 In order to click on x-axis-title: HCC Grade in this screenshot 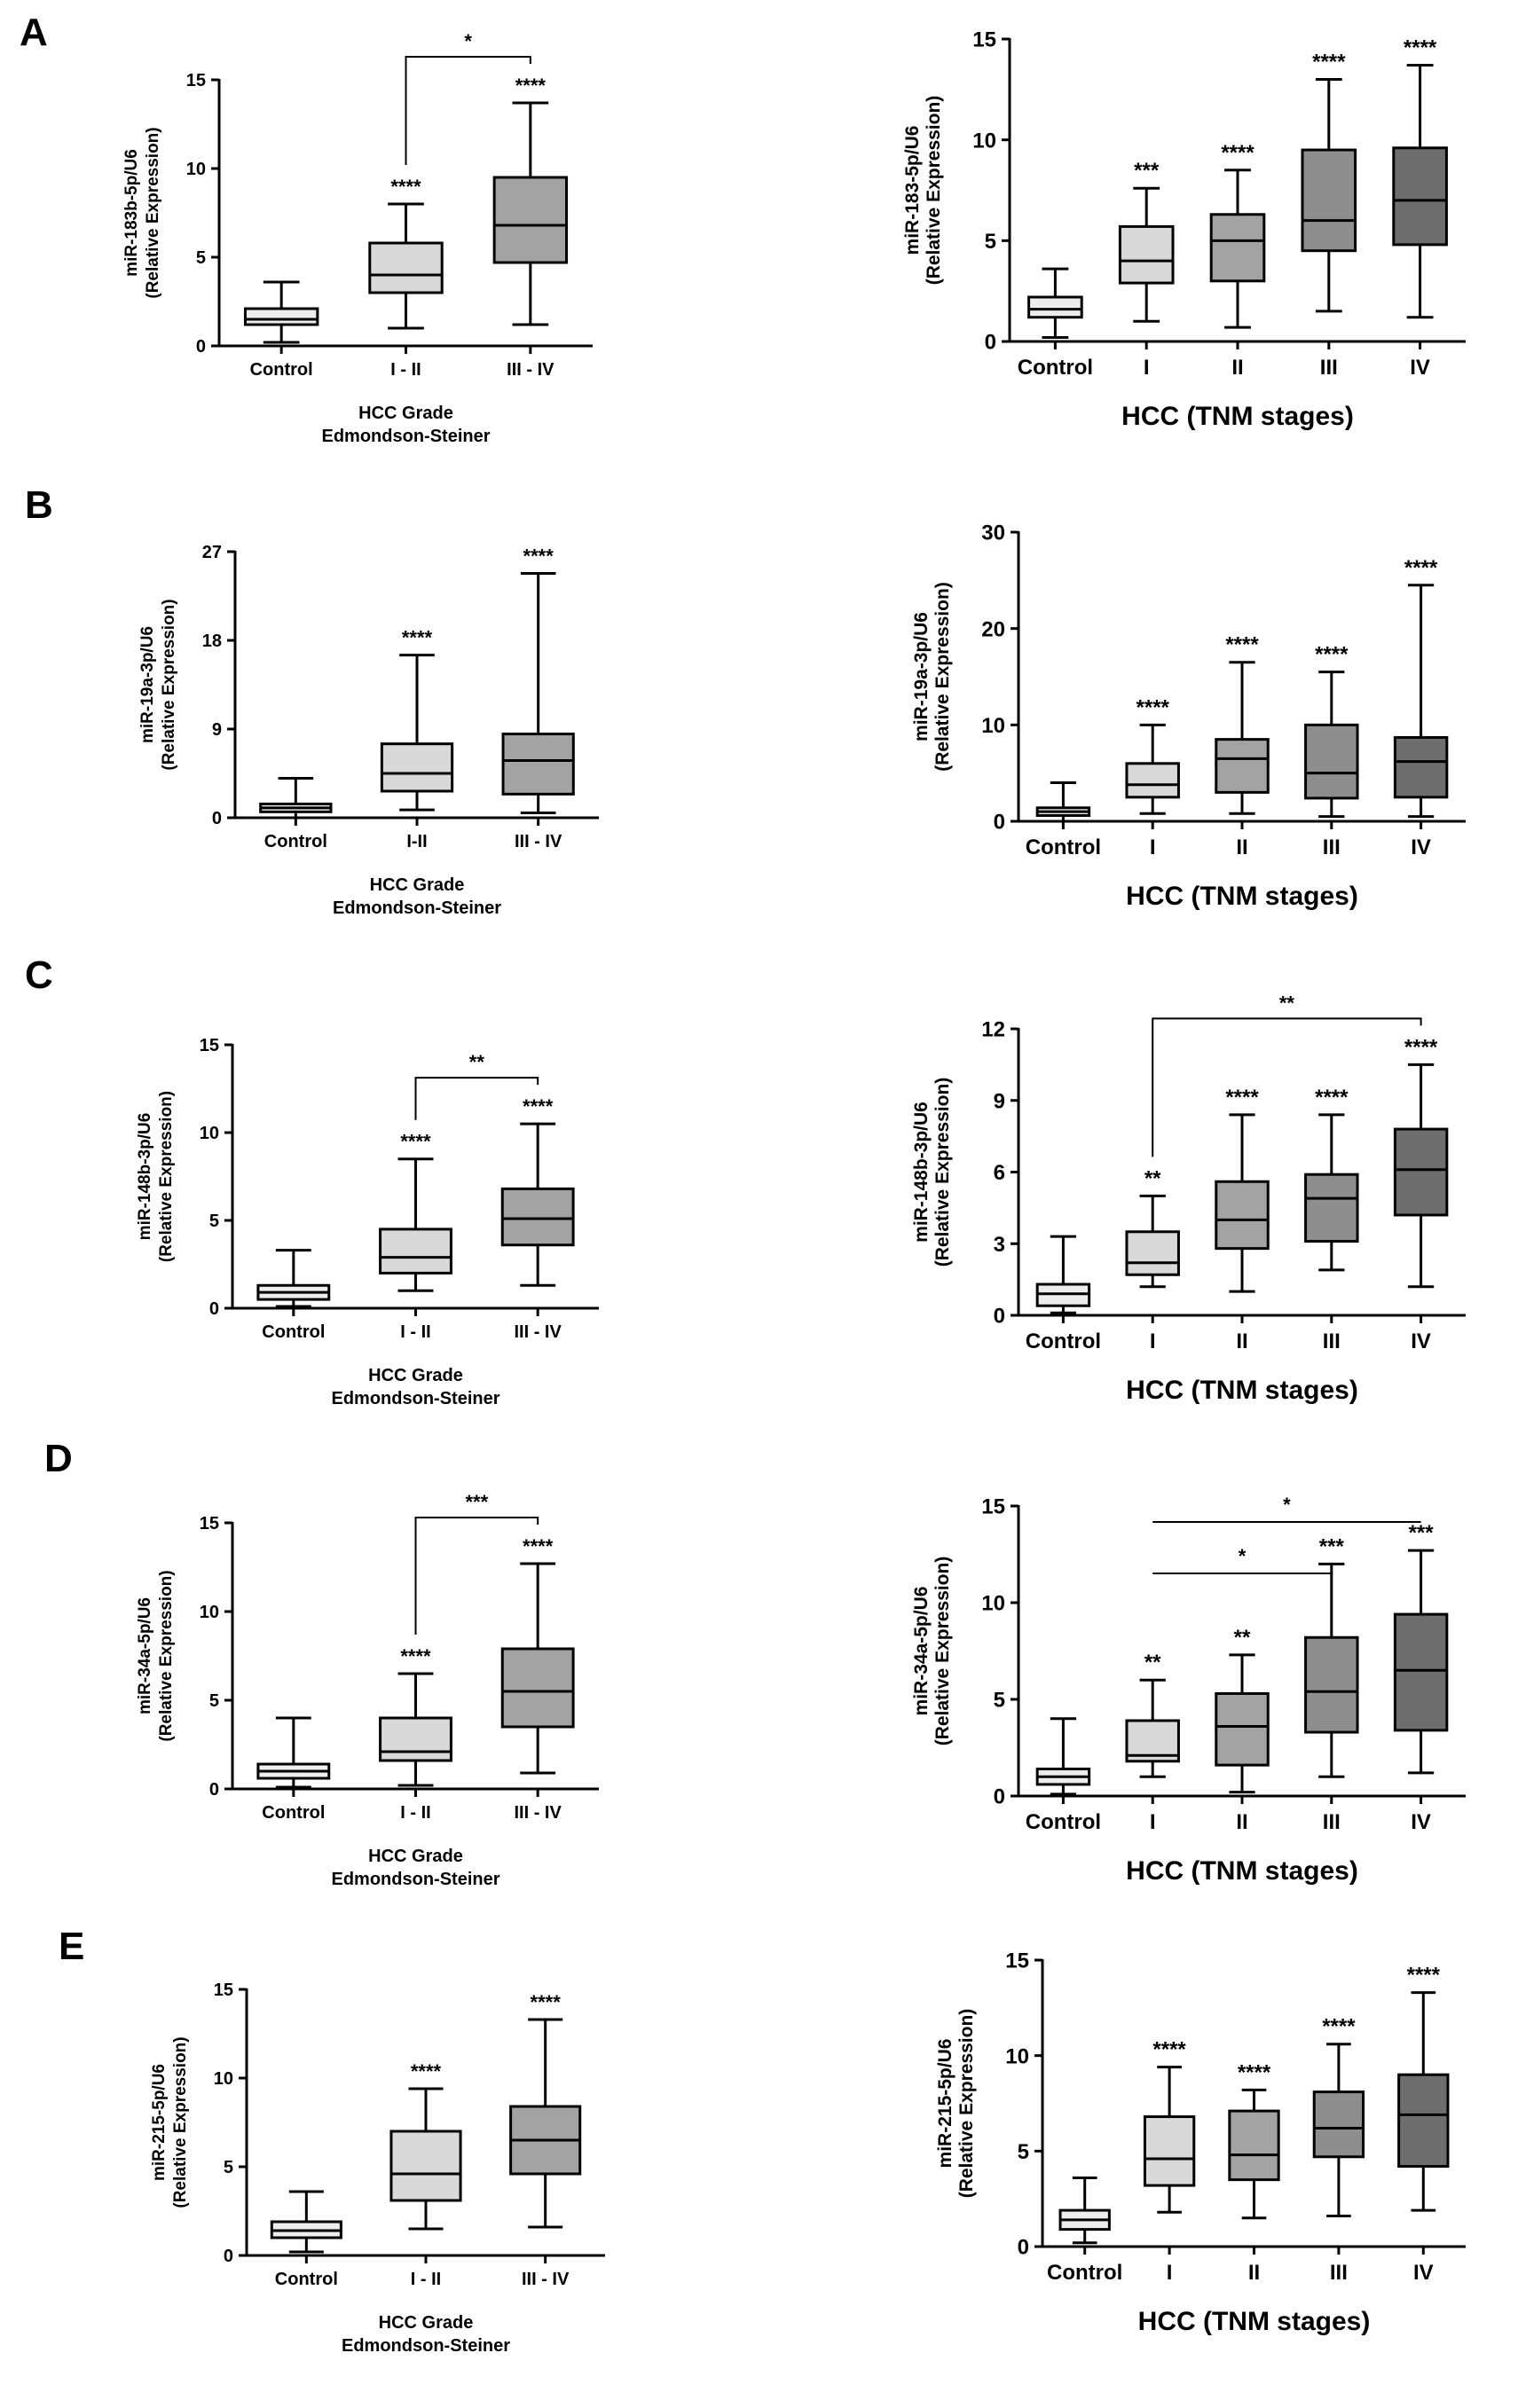, I will do `click(415, 1857)`.